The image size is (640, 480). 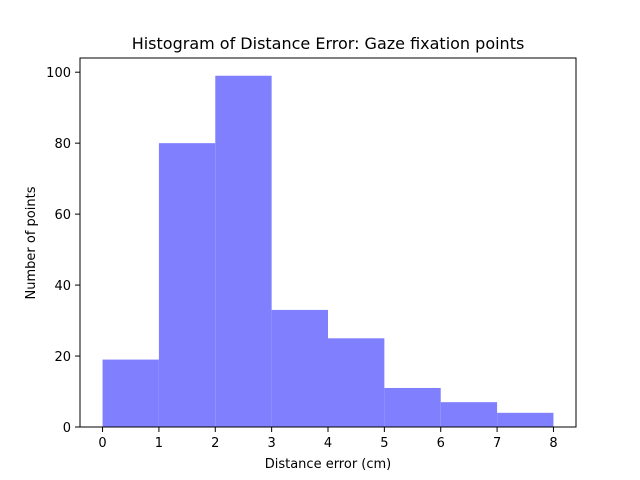 I want to click on y-tick-label-1: 20, so click(x=62, y=357).